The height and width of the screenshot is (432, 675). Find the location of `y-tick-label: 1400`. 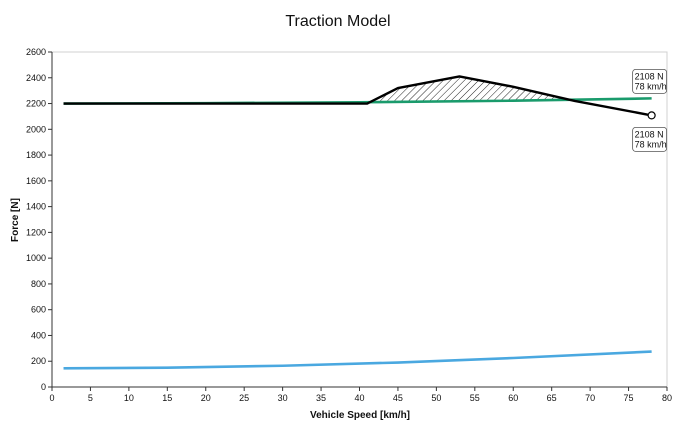

y-tick-label: 1400 is located at coordinates (36, 207).